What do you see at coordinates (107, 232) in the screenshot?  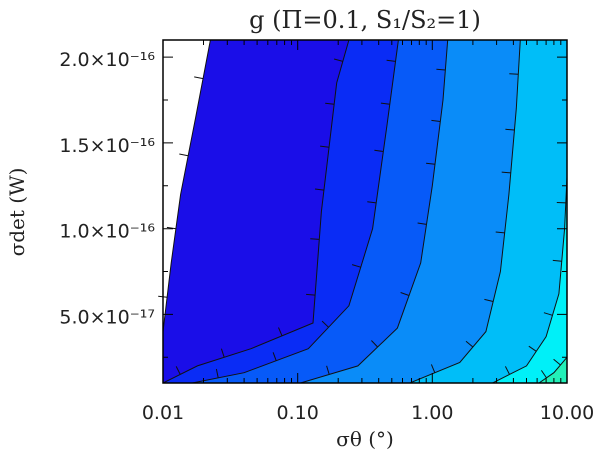 I see `y-tick-label: 1.0×10⁻¹⁶` at bounding box center [107, 232].